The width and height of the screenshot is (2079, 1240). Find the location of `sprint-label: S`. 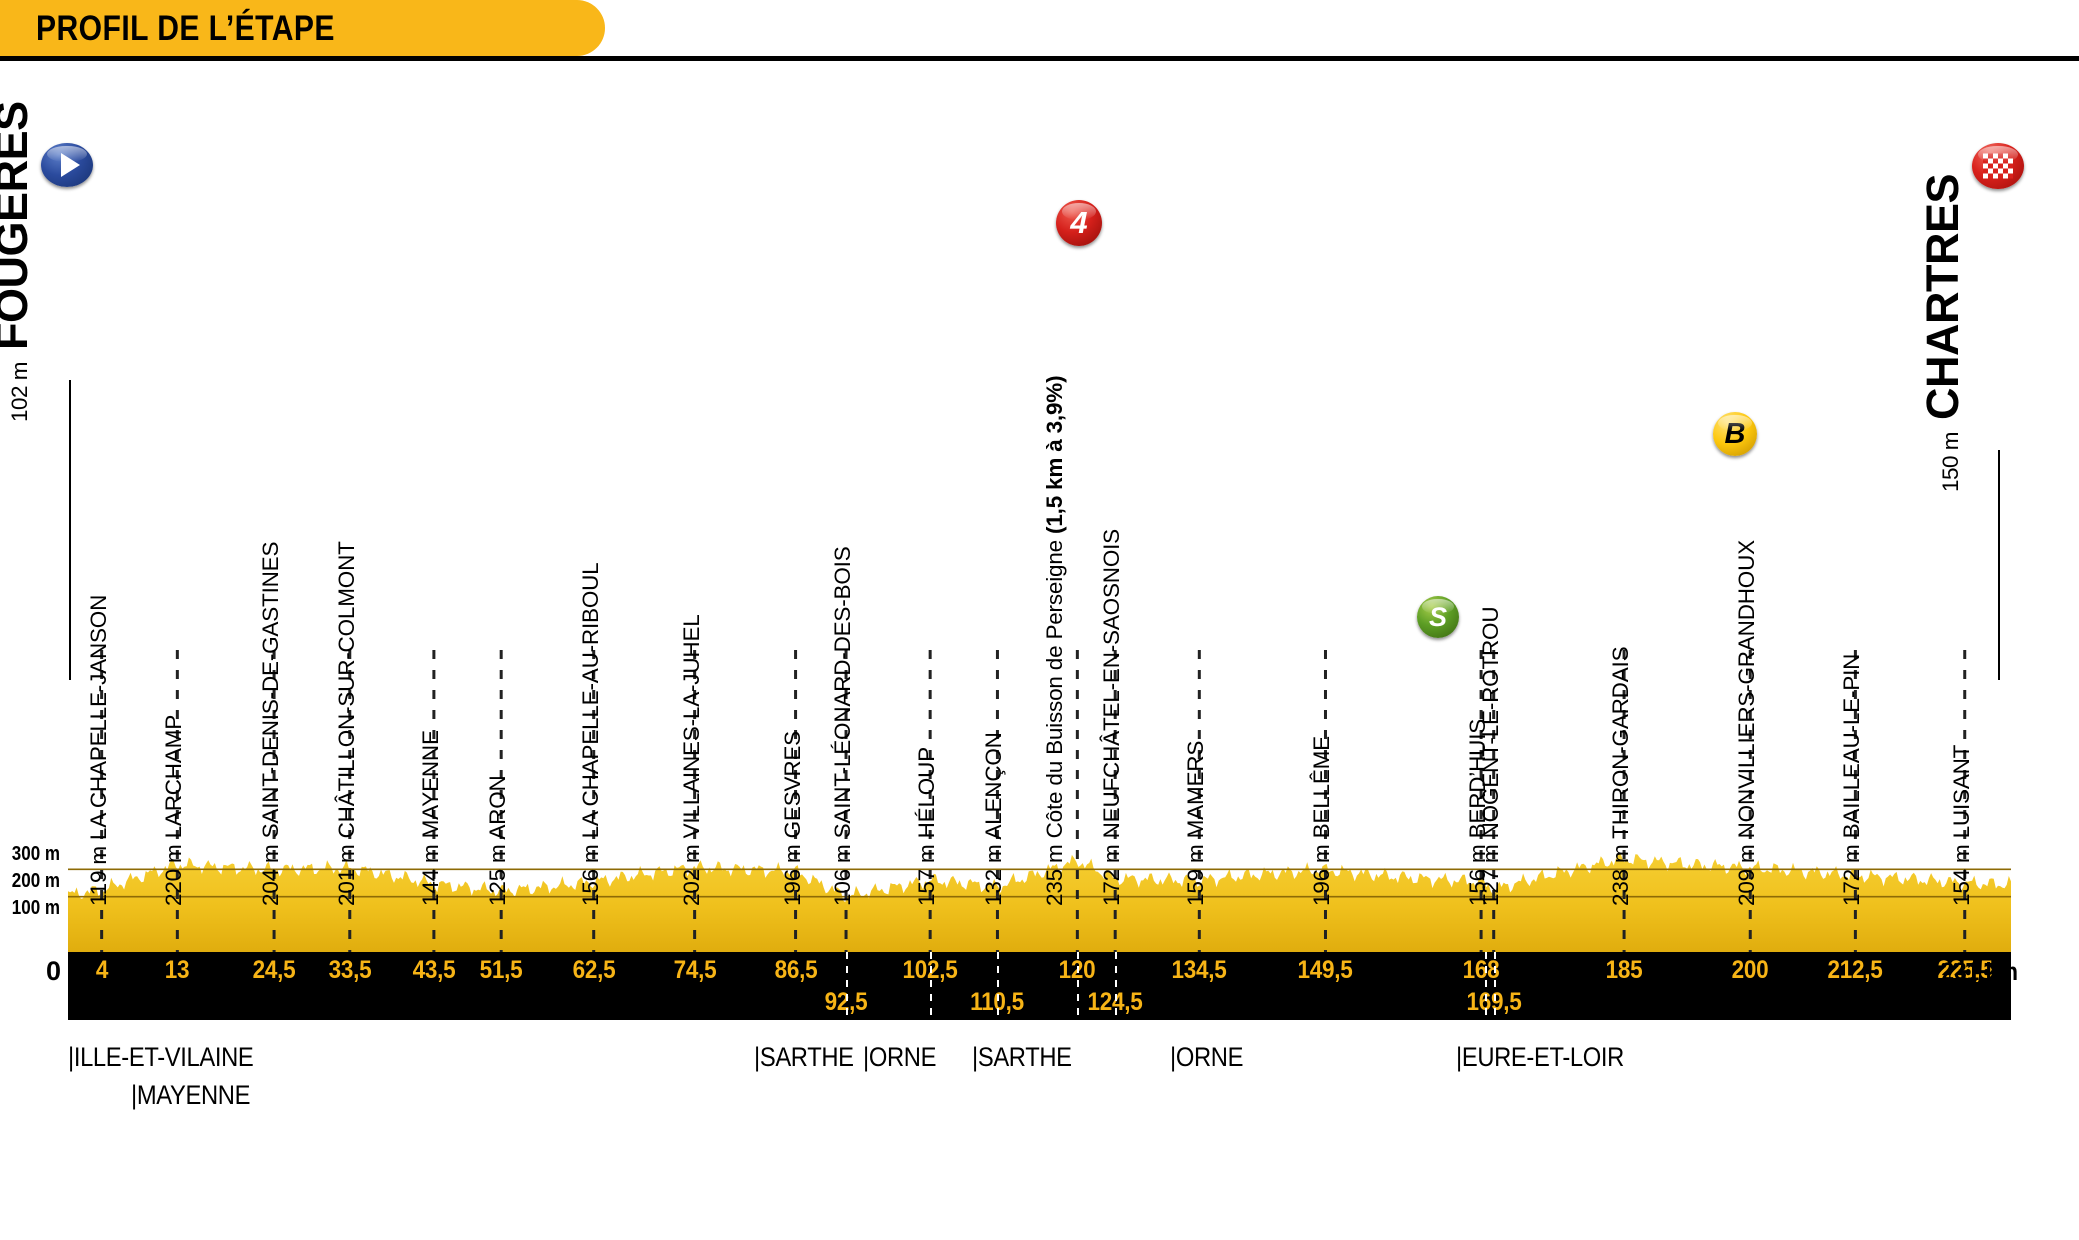

sprint-label: S is located at coordinates (1437, 616).